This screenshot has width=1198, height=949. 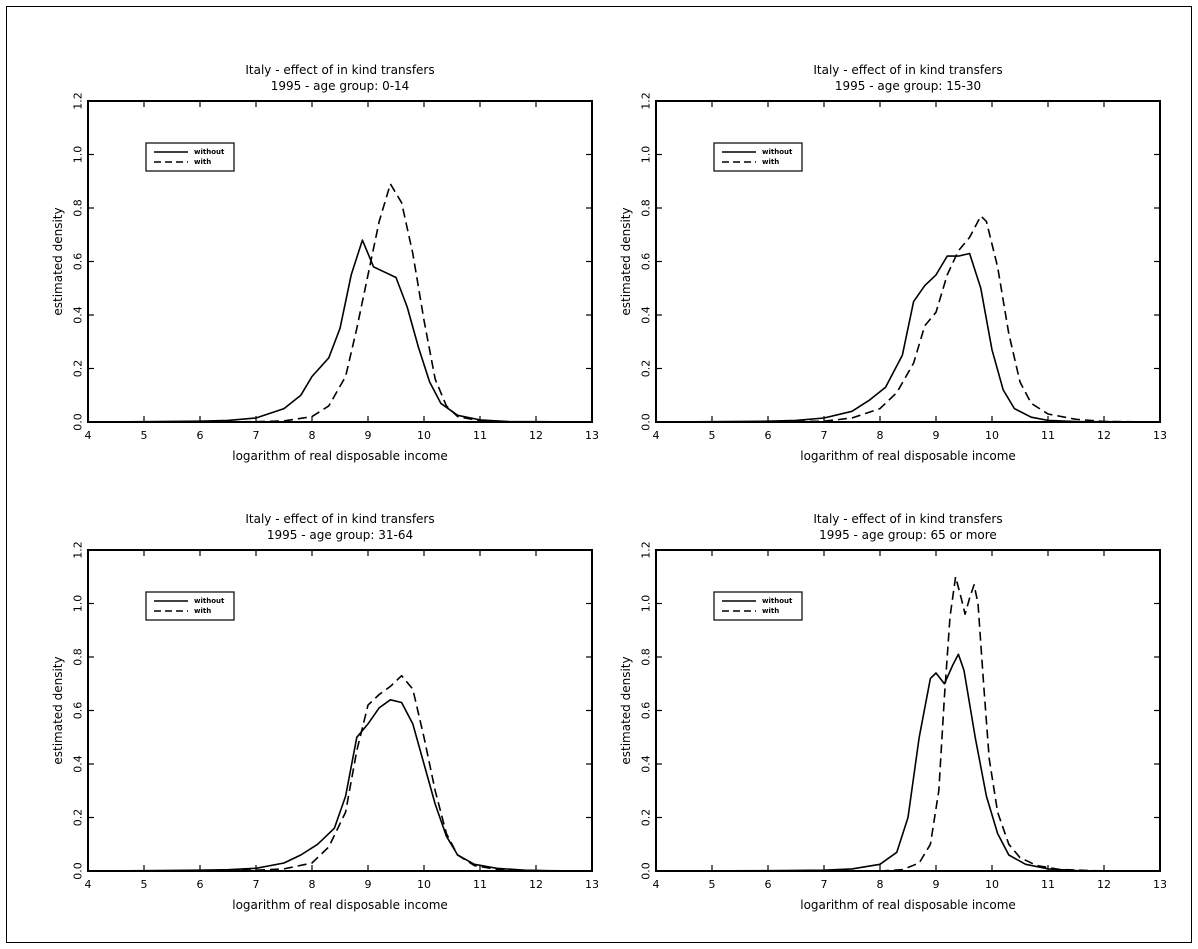 I want to click on chart-subtitle: 1995 - age group: 0-14, so click(x=340, y=86).